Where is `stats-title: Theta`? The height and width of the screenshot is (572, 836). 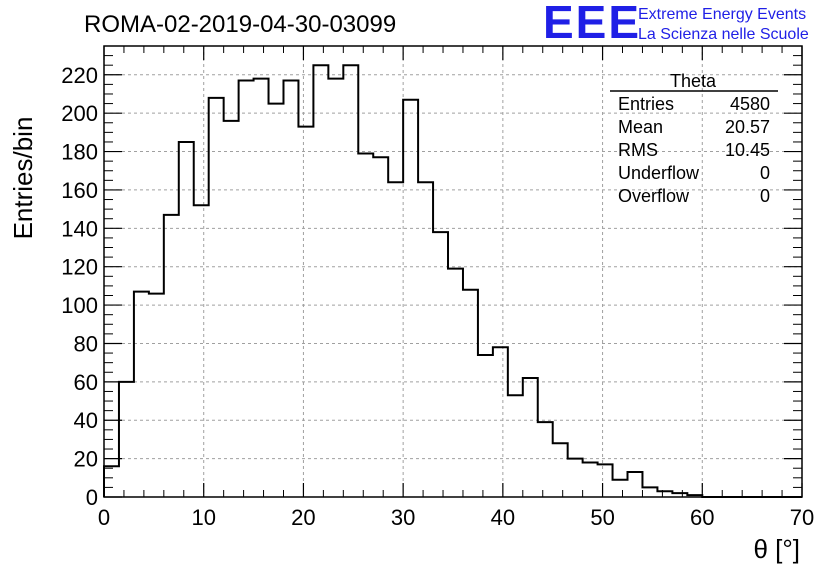 stats-title: Theta is located at coordinates (693, 81).